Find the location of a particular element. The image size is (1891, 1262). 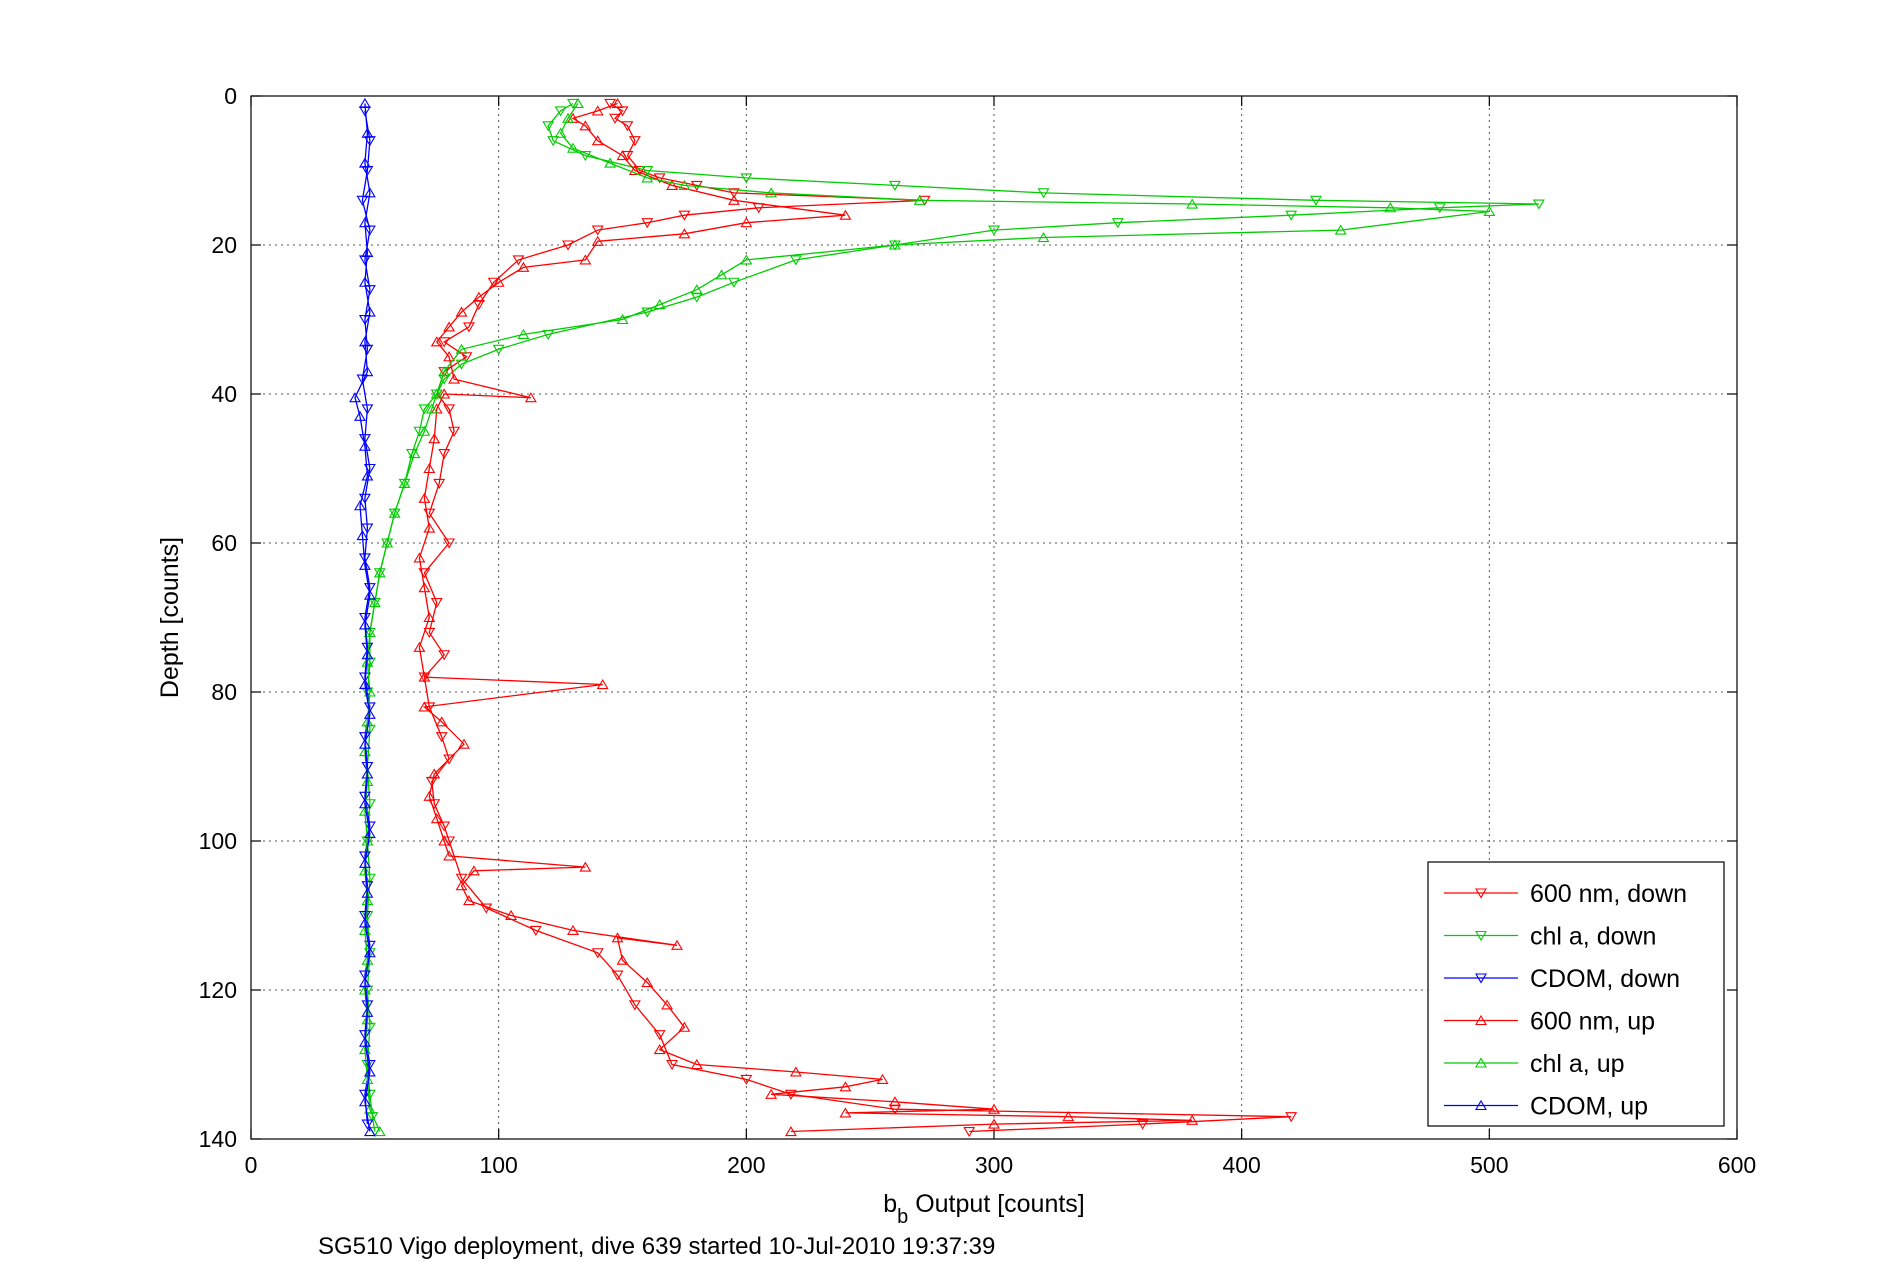

legend-label: CDOM, down is located at coordinates (1605, 979).